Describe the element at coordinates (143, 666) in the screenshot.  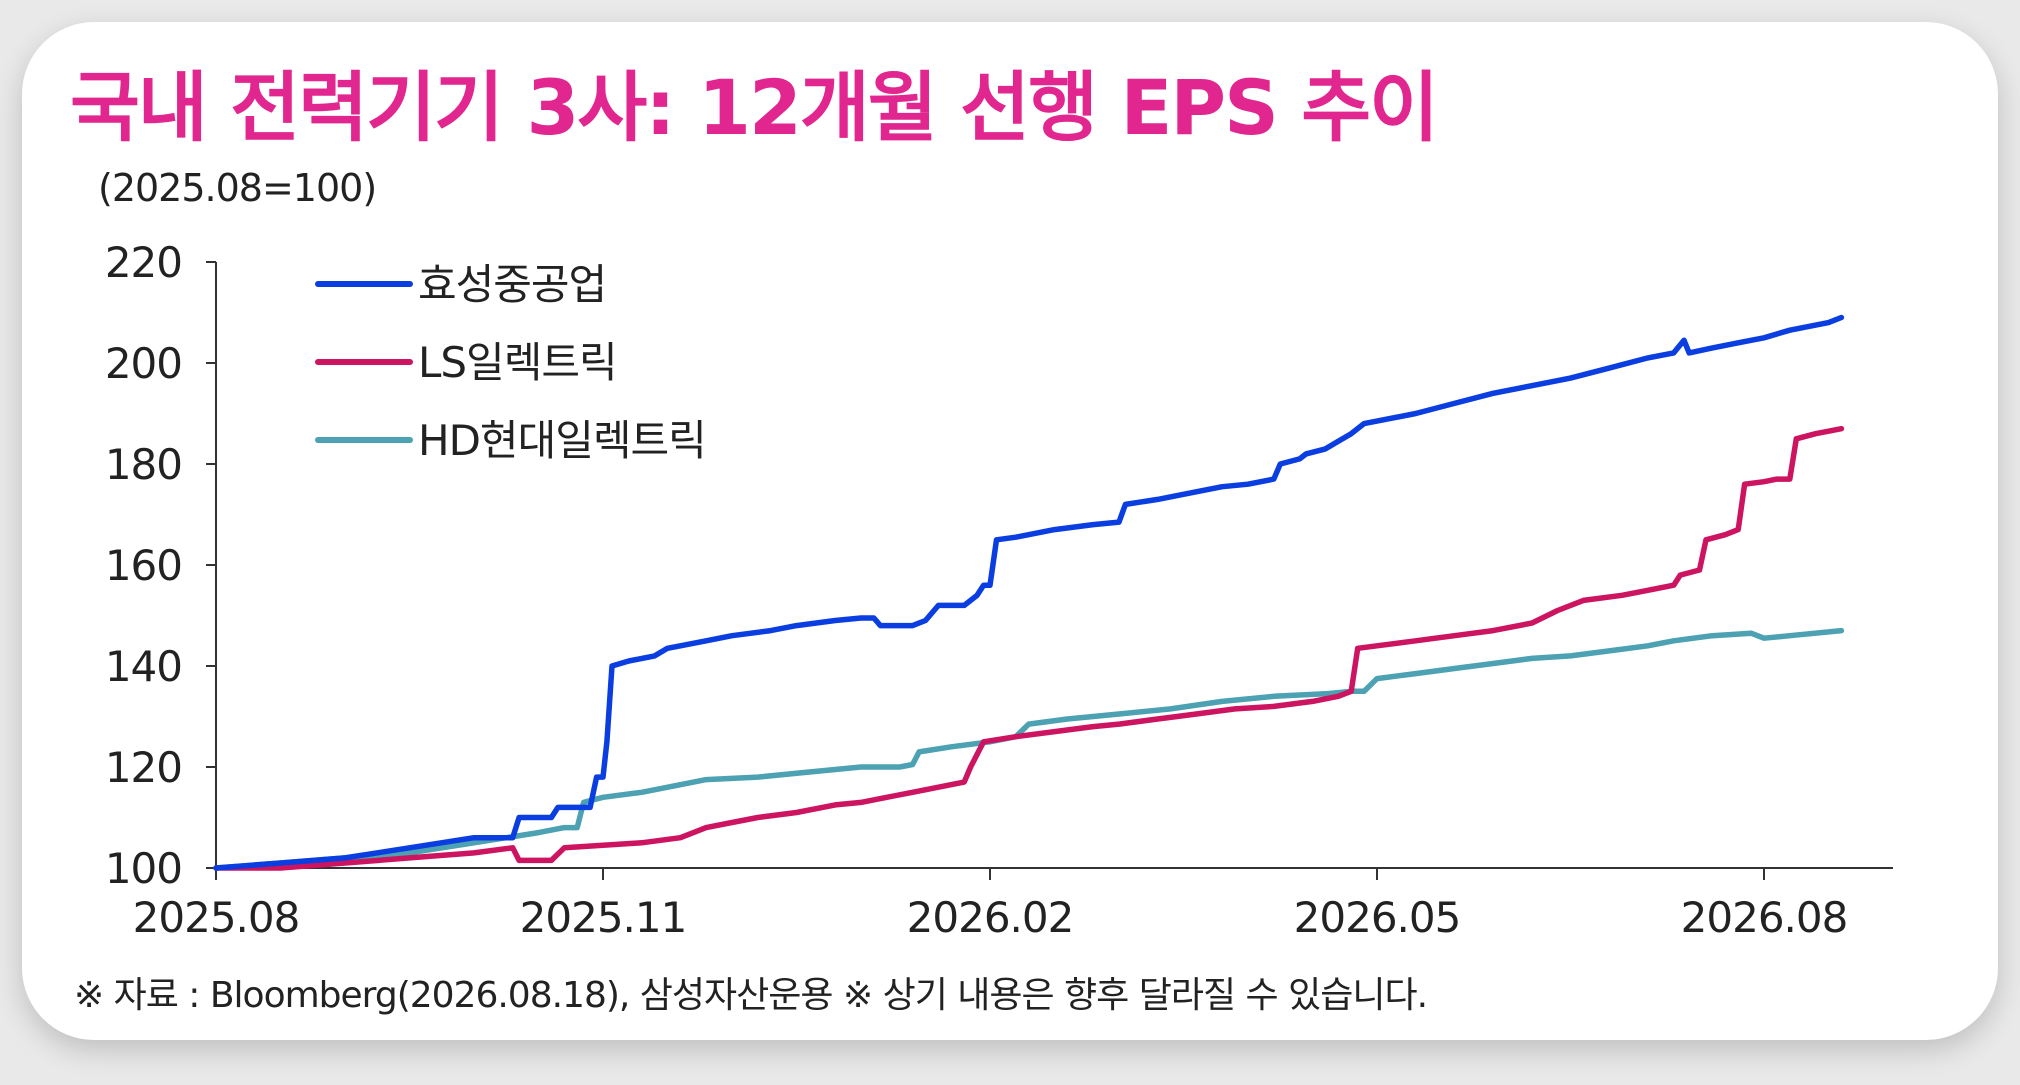
I see `y-tick-label: 140` at that location.